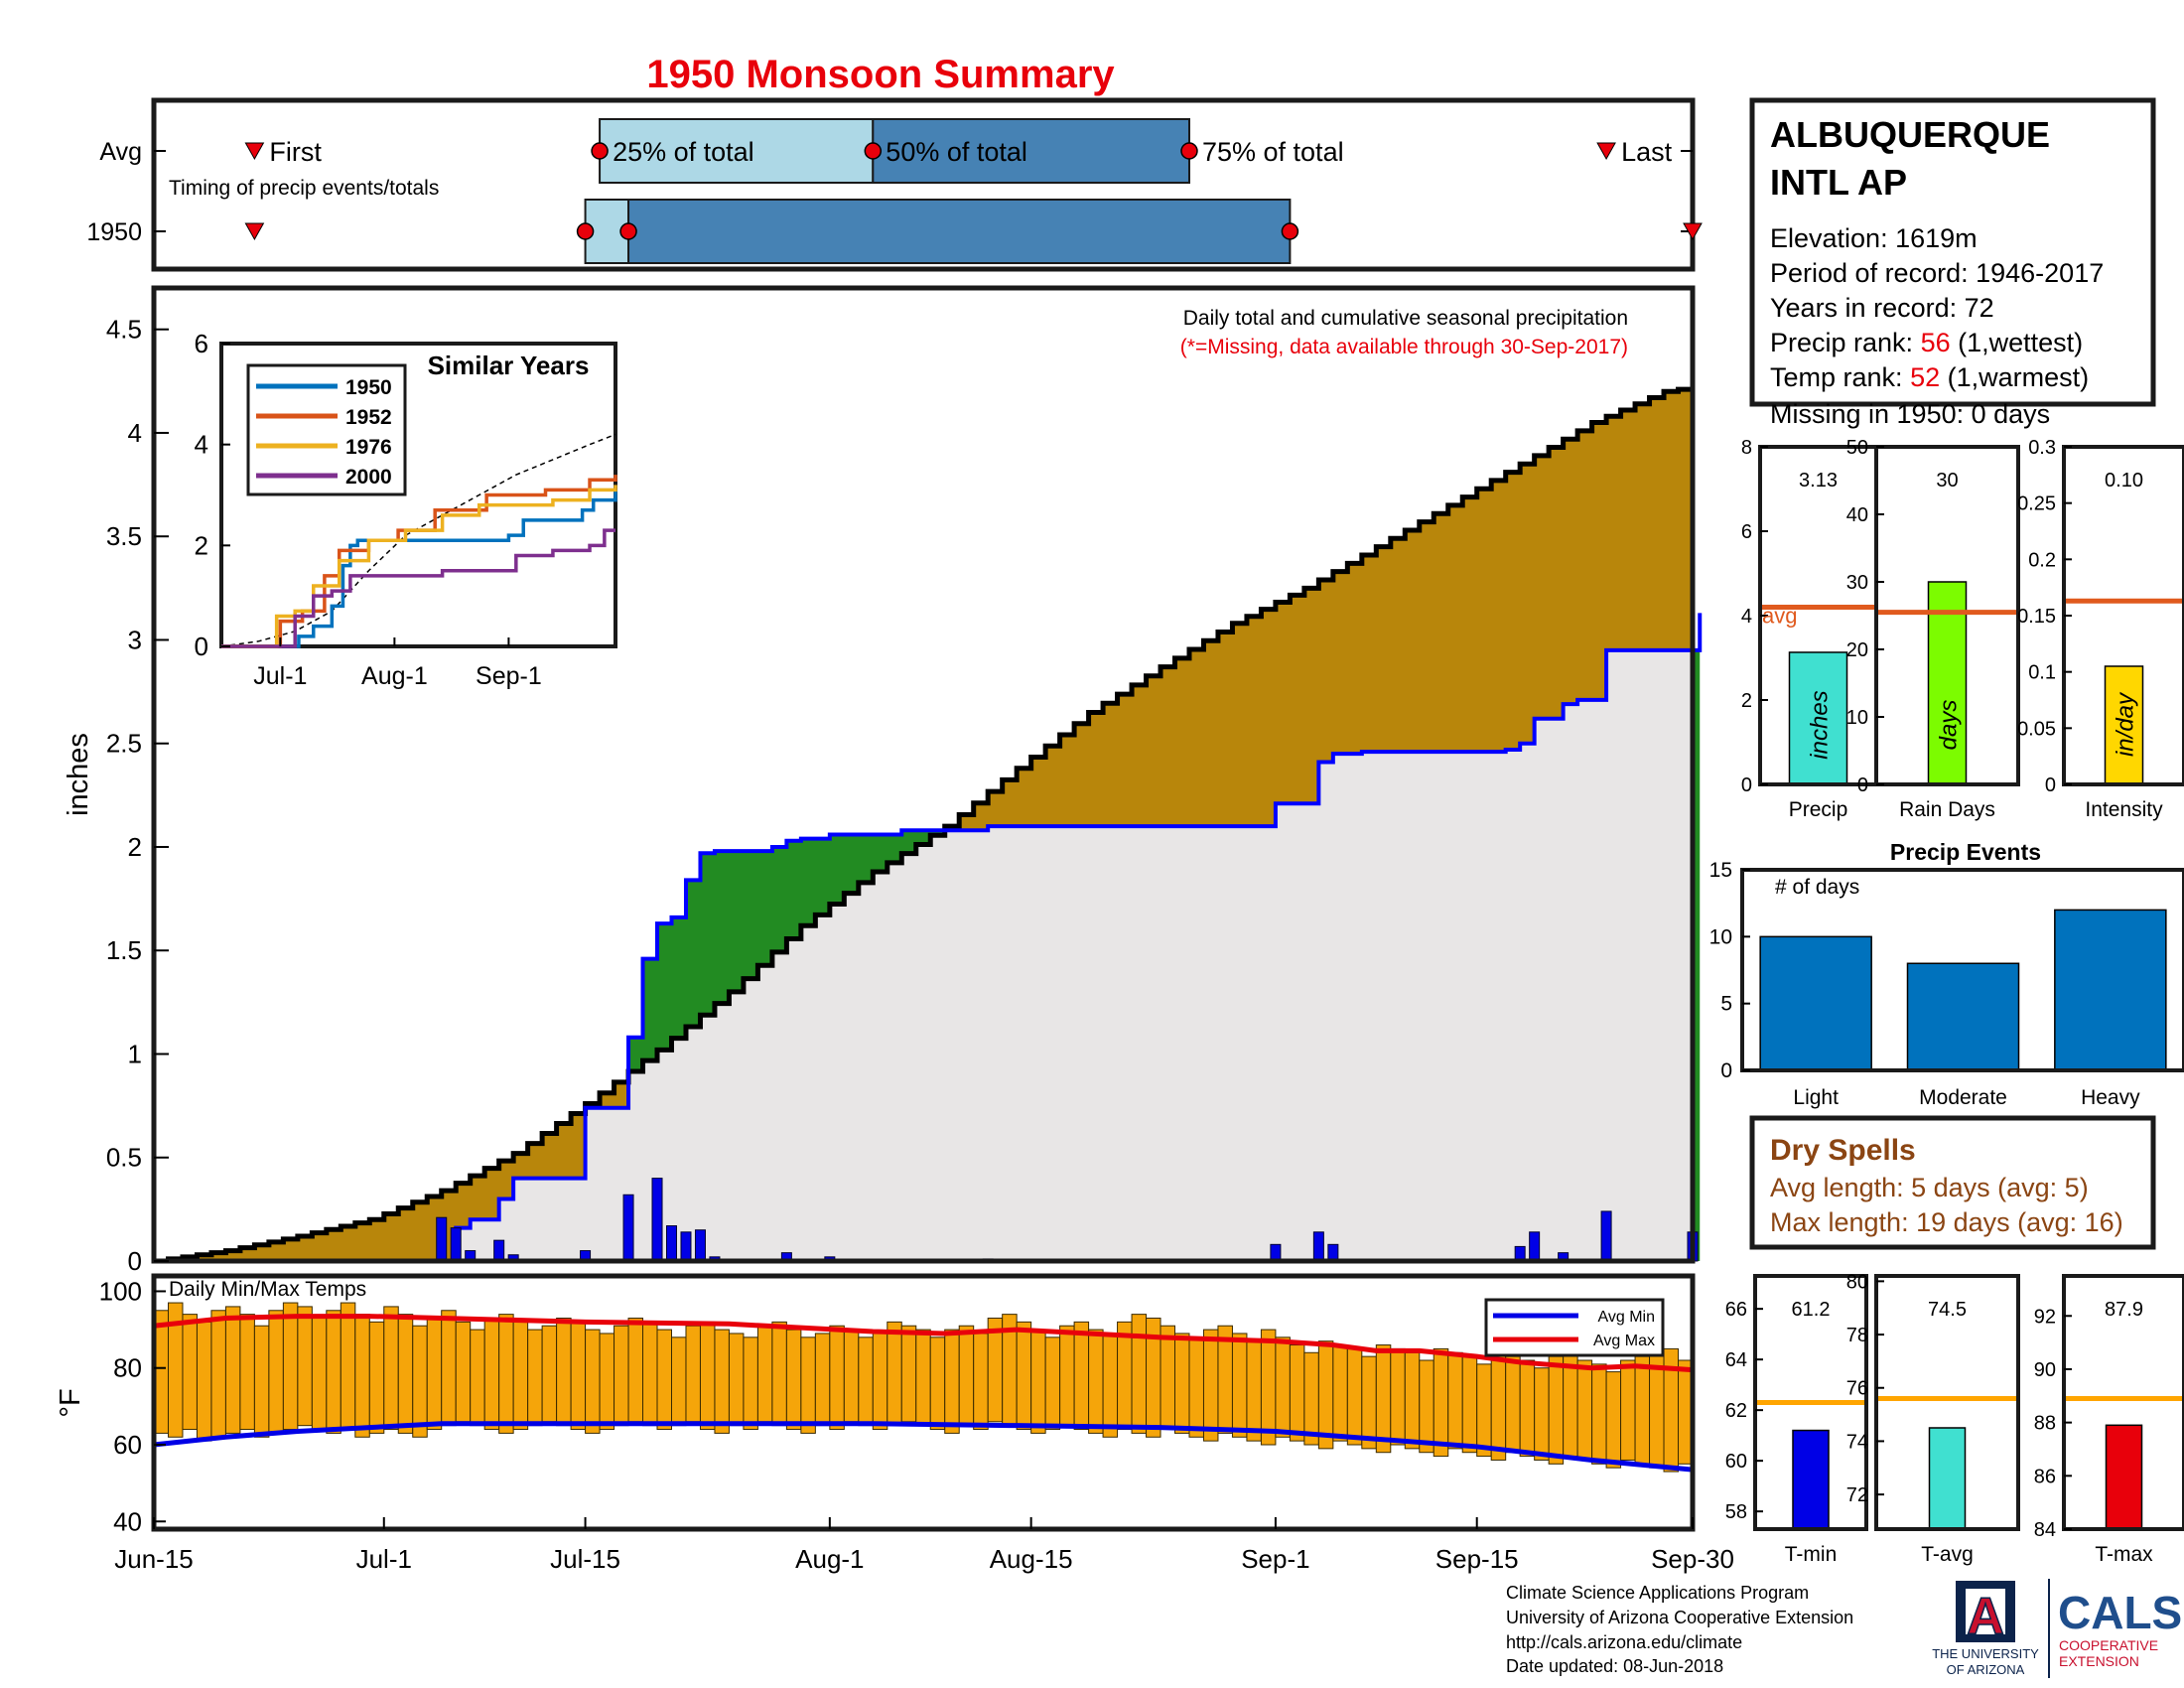 The width and height of the screenshot is (2184, 1688). Describe the element at coordinates (2042, 560) in the screenshot. I see `small-y-tick-label: 0.2` at that location.